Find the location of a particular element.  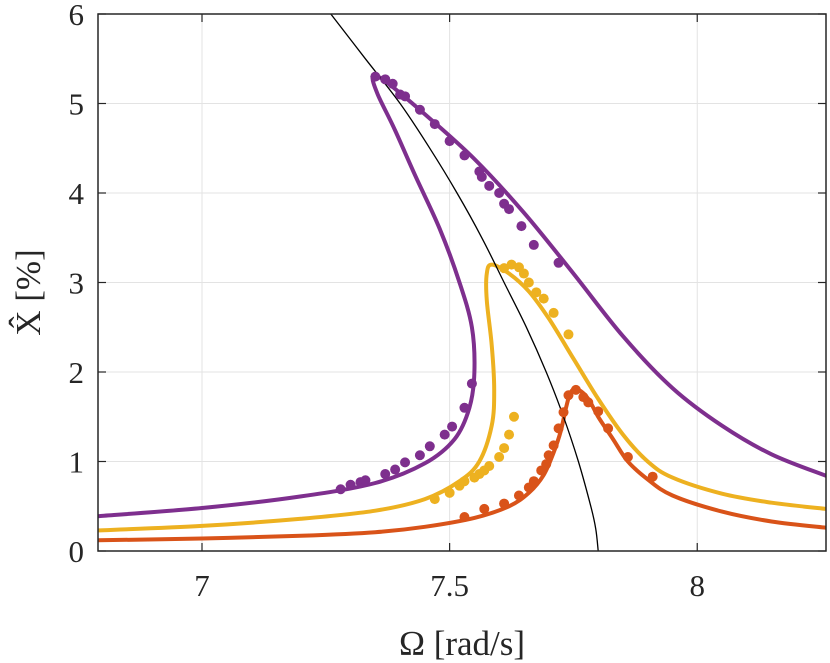

y-tick-label: 4 is located at coordinates (77, 193).